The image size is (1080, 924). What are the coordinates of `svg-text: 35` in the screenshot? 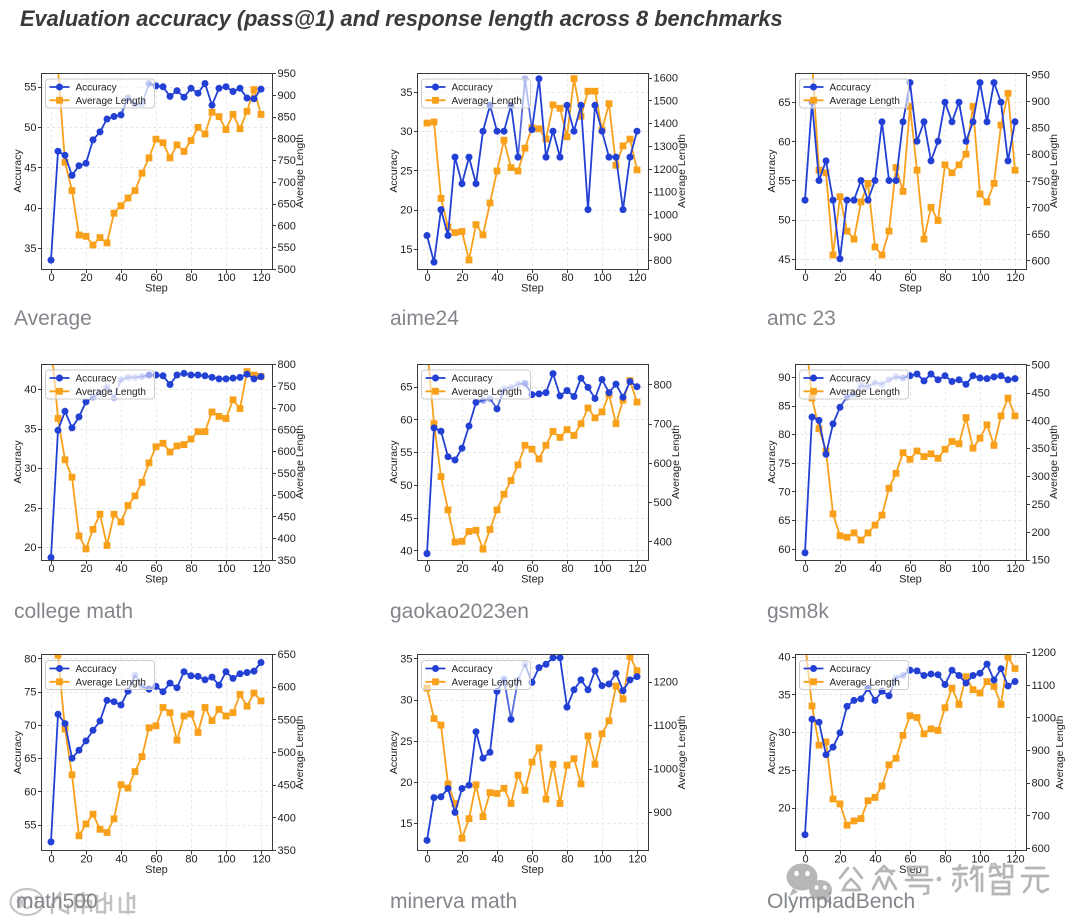 It's located at (784, 695).